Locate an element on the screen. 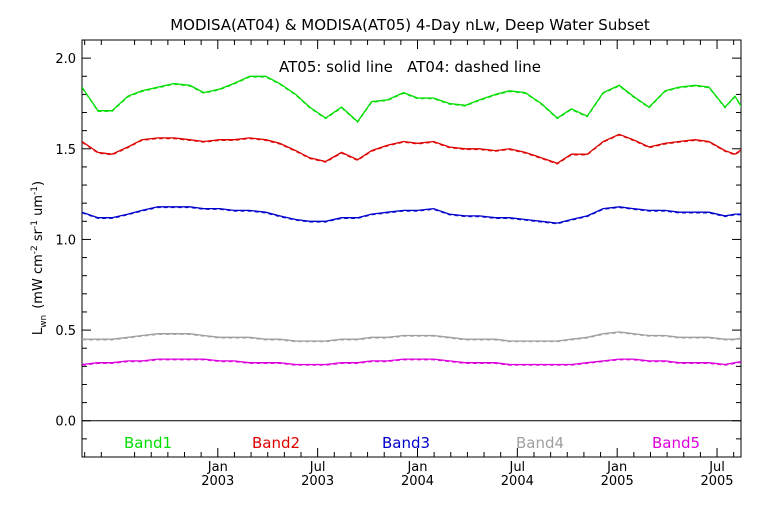 The height and width of the screenshot is (512, 768). y-axis-label-units: (mW cm is located at coordinates (38, 281).